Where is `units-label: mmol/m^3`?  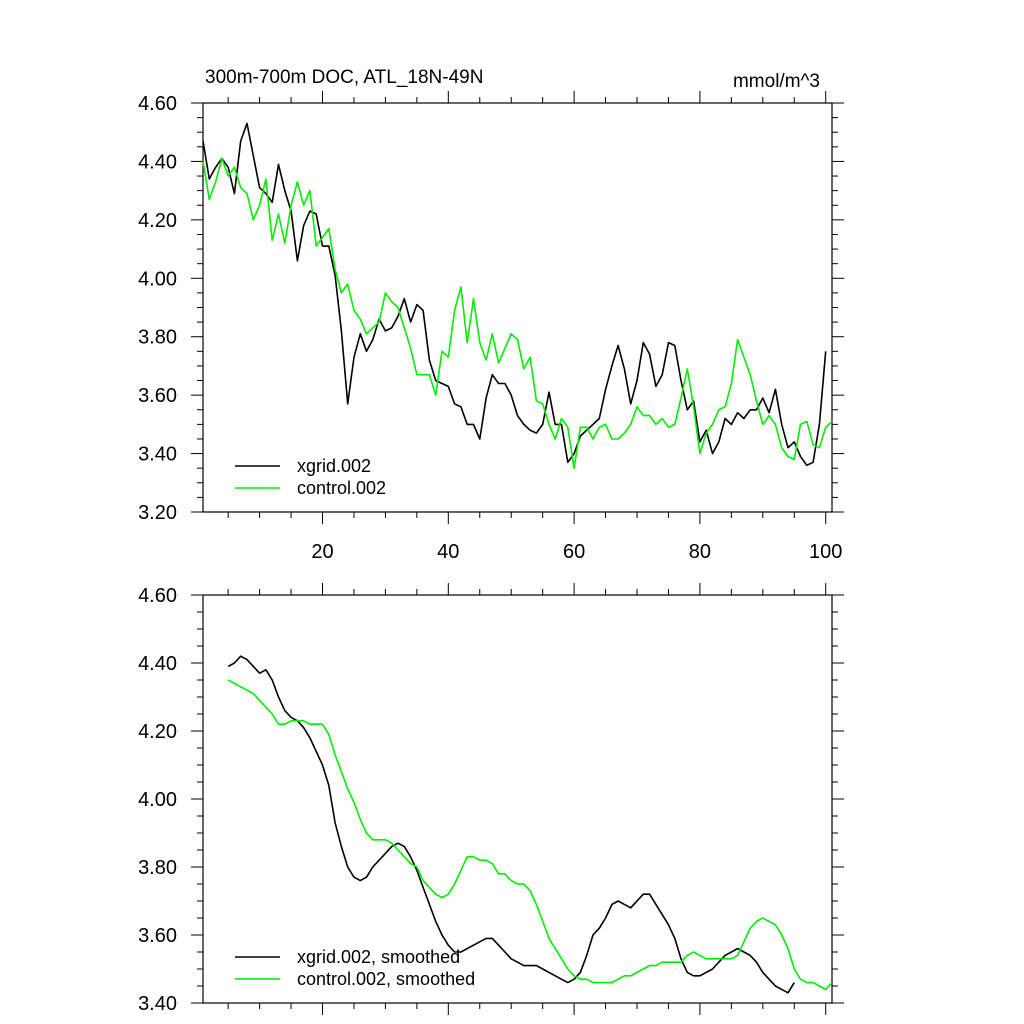
units-label: mmol/m^3 is located at coordinates (776, 81).